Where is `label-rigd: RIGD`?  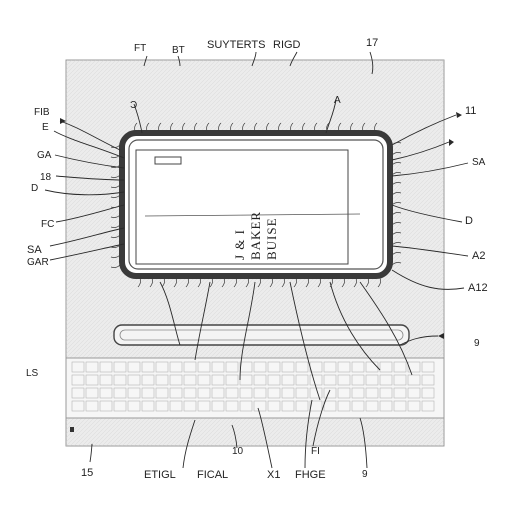
label-rigd: RIGD is located at coordinates (287, 45).